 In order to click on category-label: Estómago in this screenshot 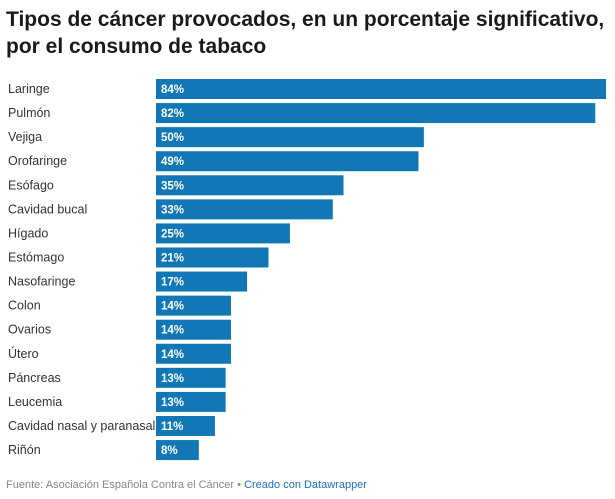, I will do `click(36, 257)`.